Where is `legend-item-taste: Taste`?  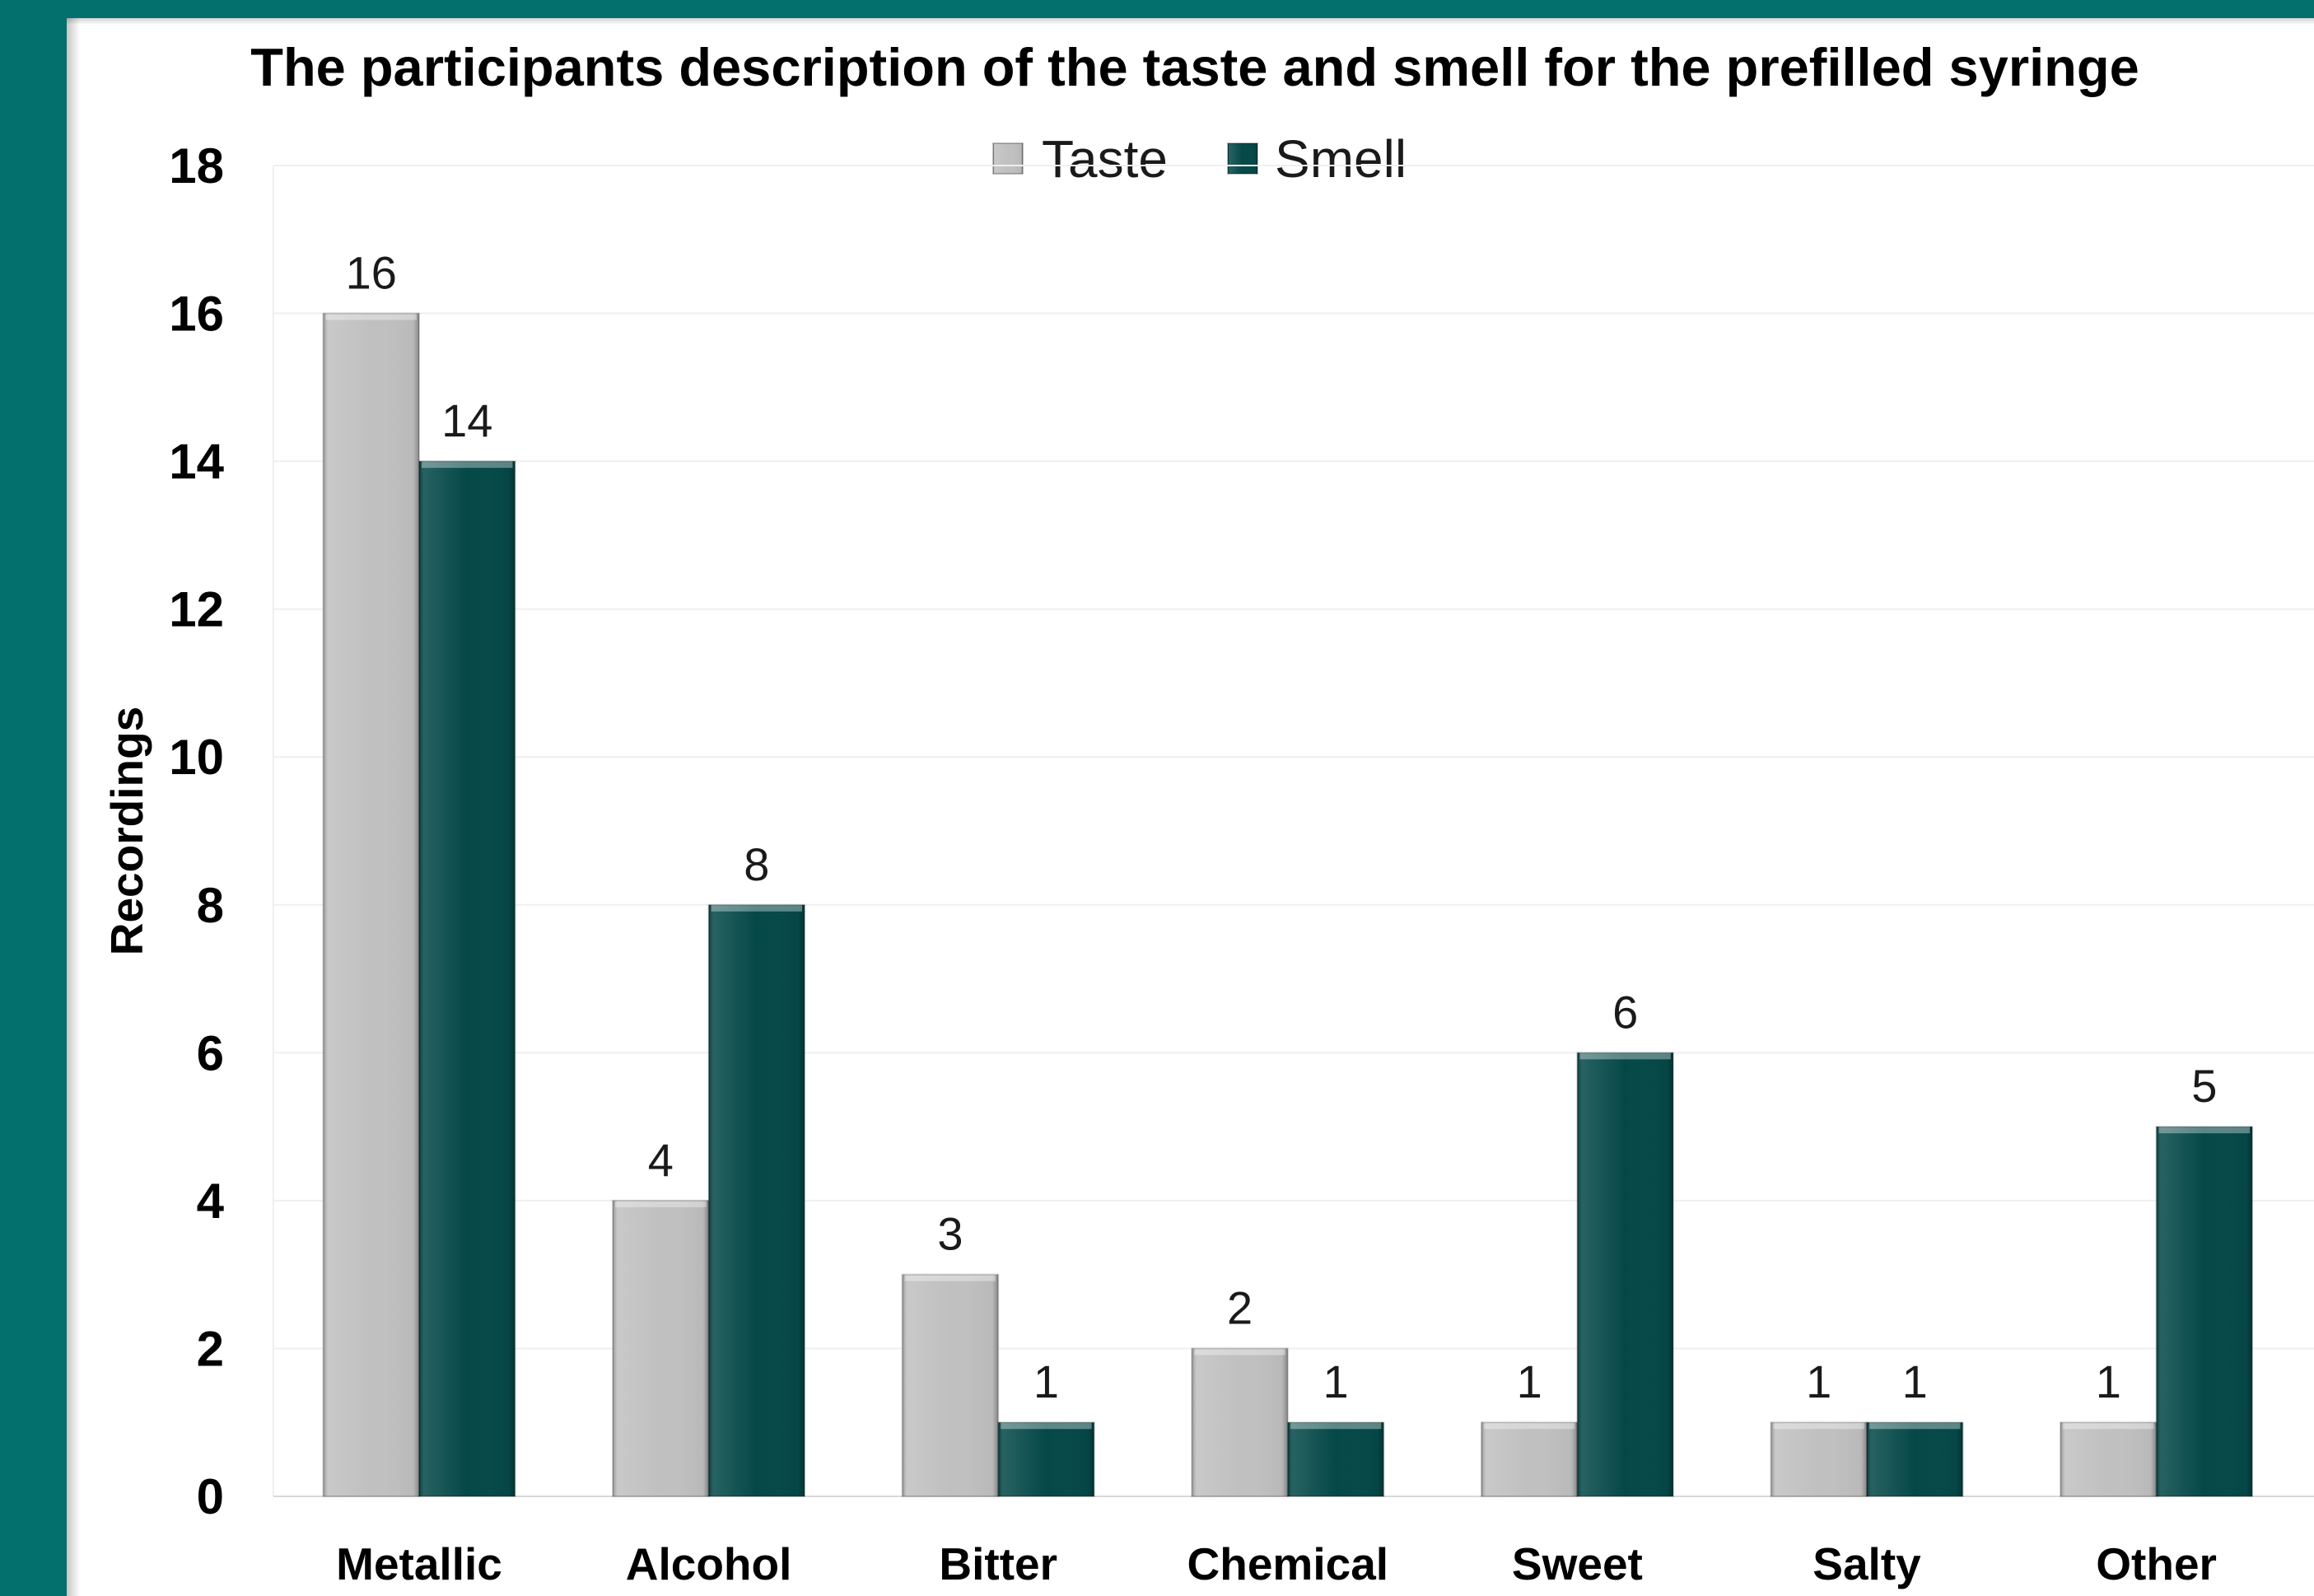 legend-item-taste: Taste is located at coordinates (1080, 159).